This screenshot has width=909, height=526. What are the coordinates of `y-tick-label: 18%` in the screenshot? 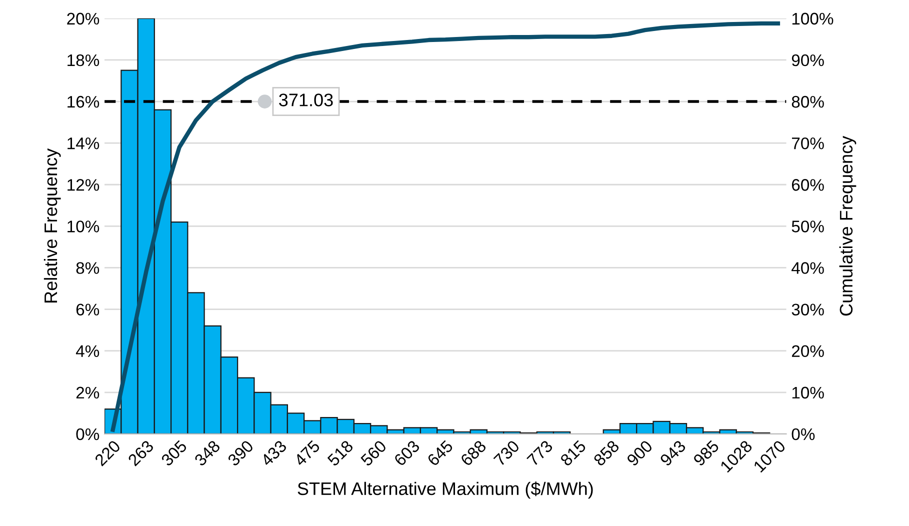 It's located at (84, 60).